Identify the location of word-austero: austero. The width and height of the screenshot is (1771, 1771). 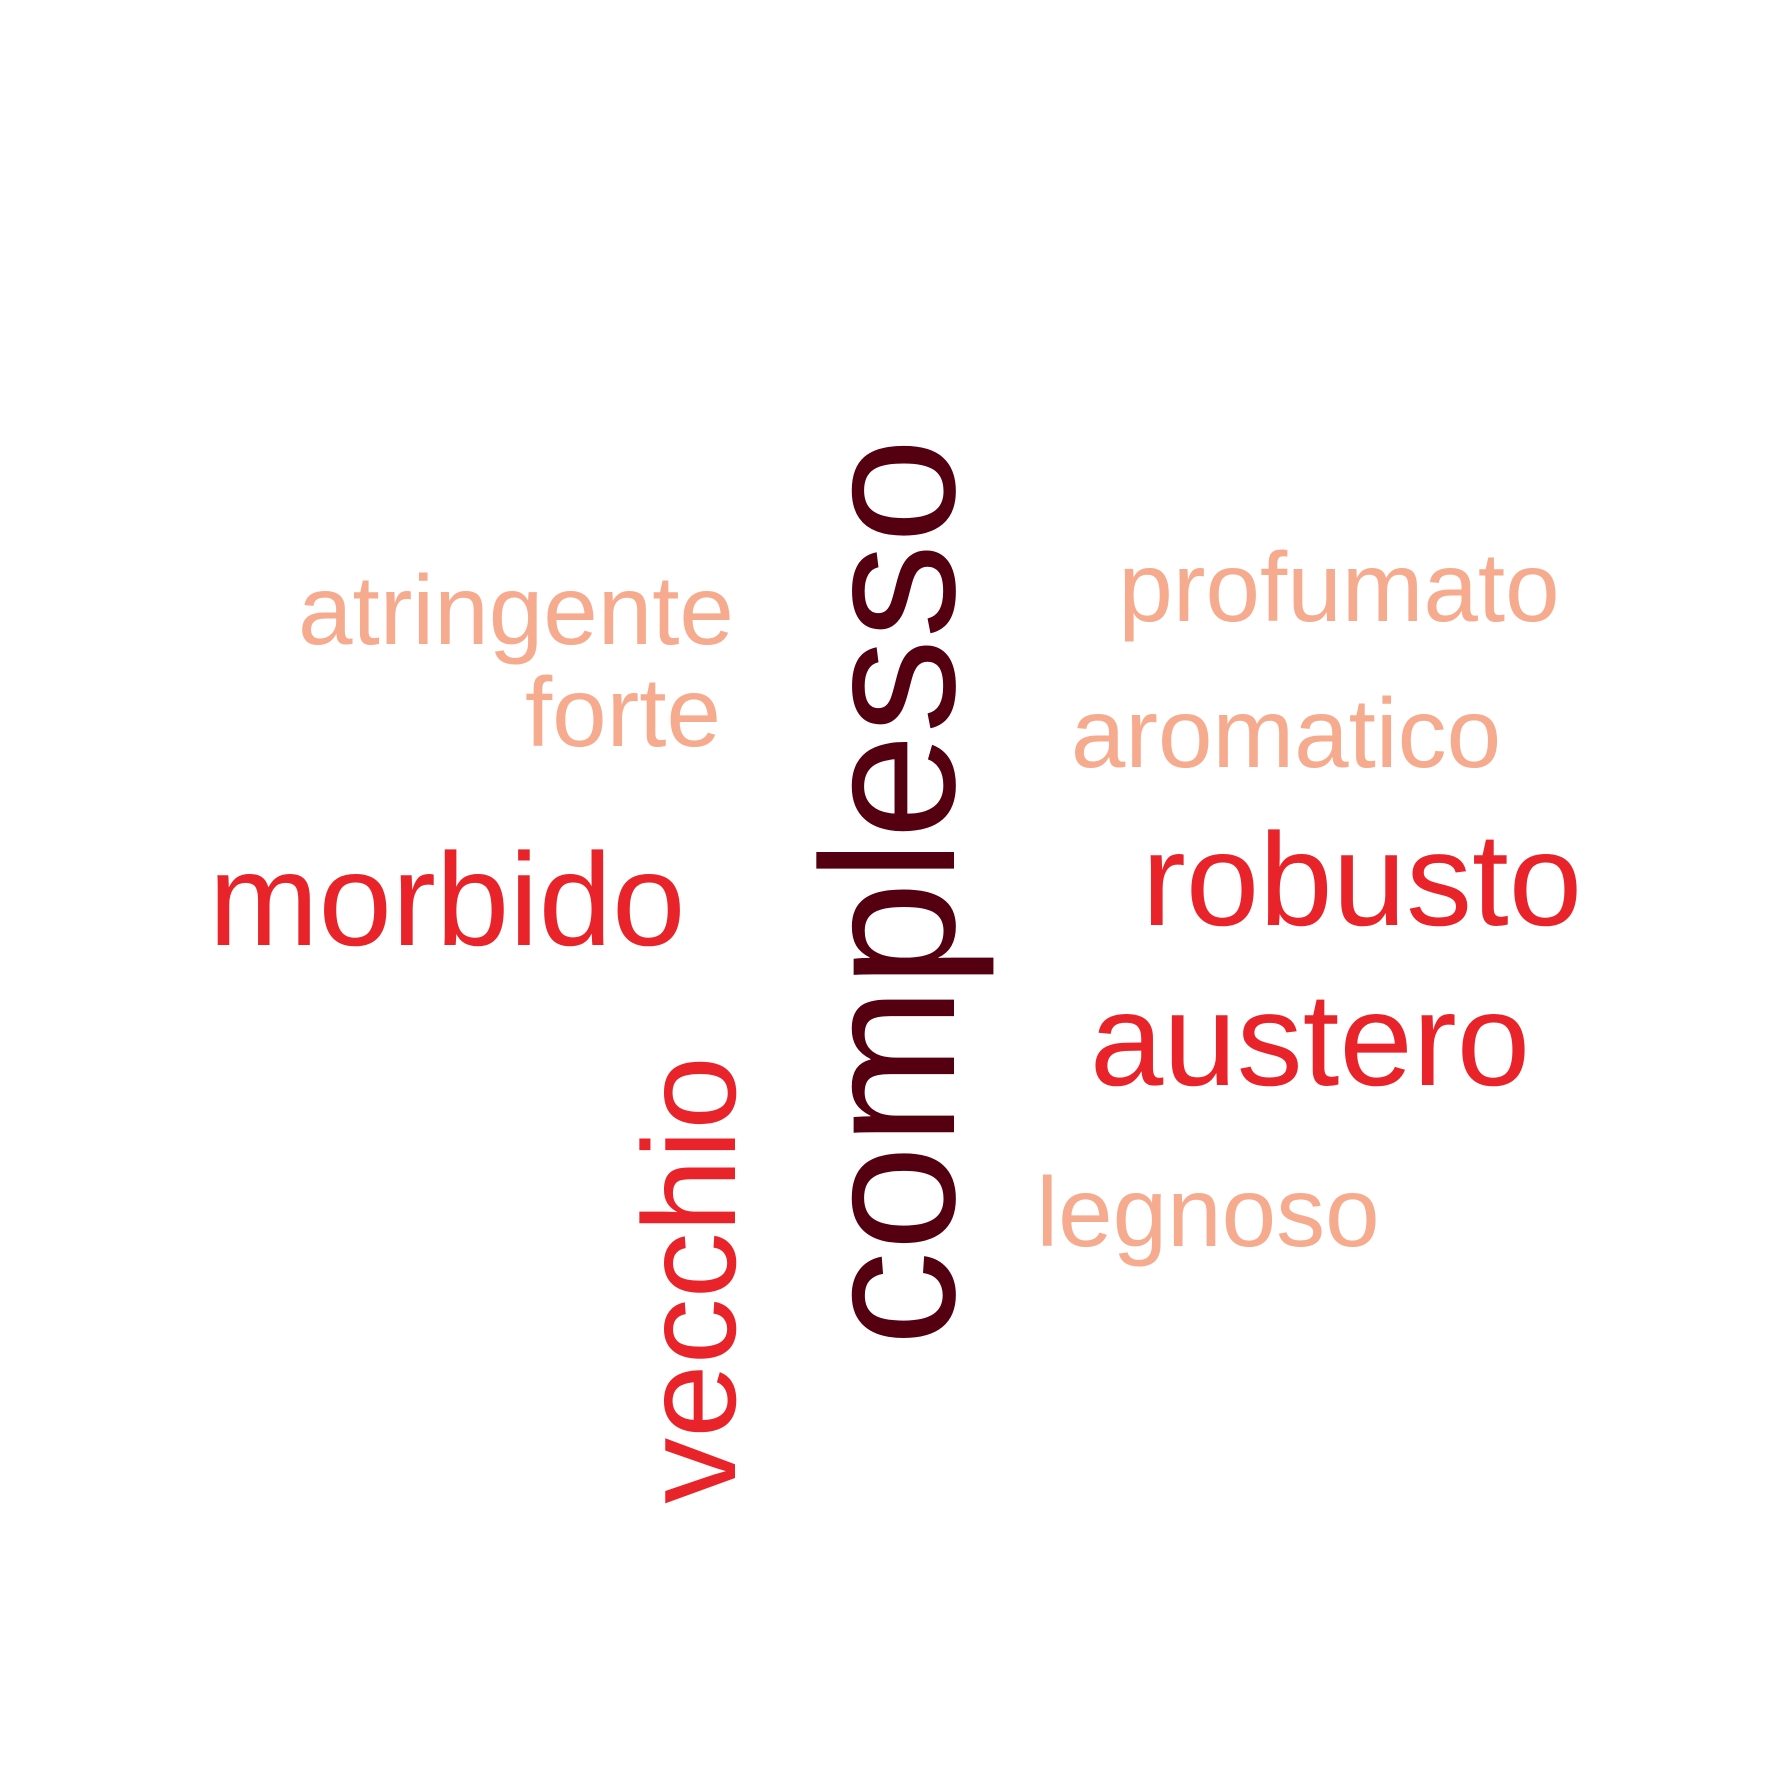
(1310, 1039).